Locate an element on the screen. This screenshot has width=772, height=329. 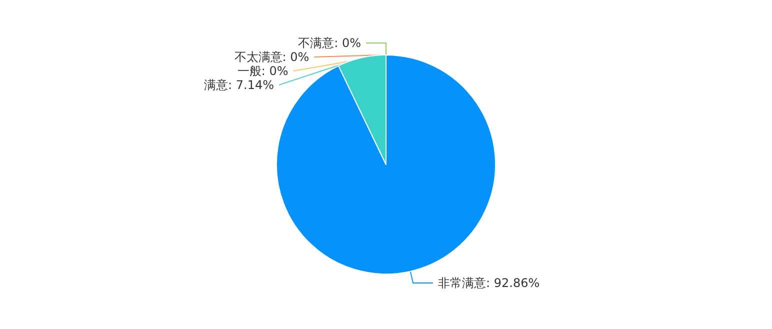
slice-label: 满意 is located at coordinates (216, 85).